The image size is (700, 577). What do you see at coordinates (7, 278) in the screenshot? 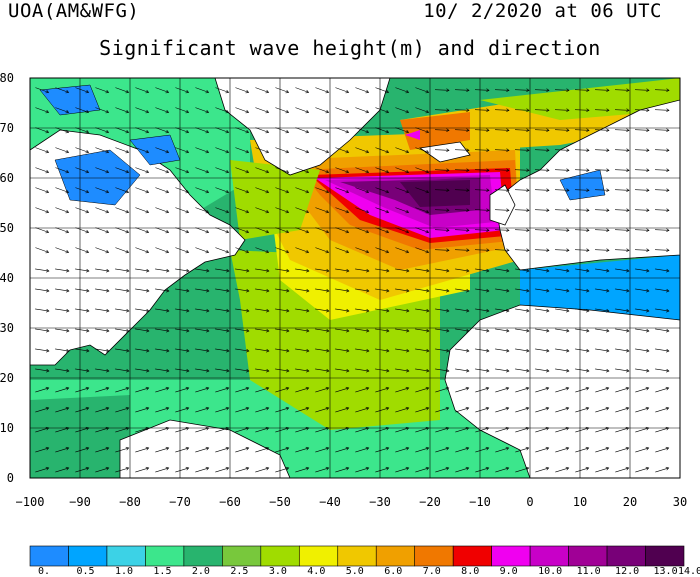
I see `latitude-tick-label: 40` at bounding box center [7, 278].